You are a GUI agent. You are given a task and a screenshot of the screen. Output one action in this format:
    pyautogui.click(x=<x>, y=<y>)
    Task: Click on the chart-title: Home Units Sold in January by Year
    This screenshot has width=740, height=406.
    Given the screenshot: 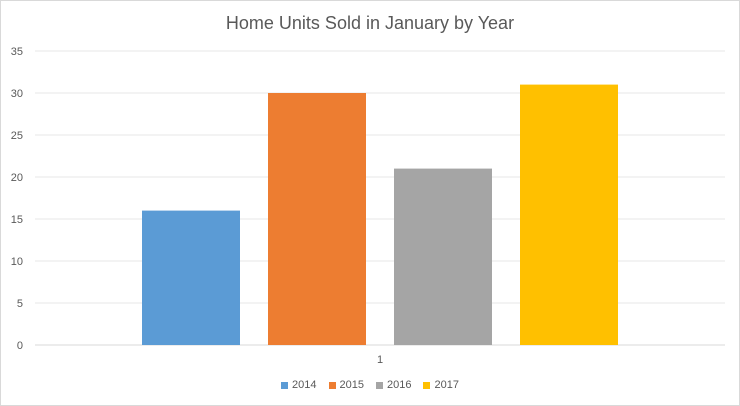 What is the action you would take?
    pyautogui.click(x=370, y=23)
    